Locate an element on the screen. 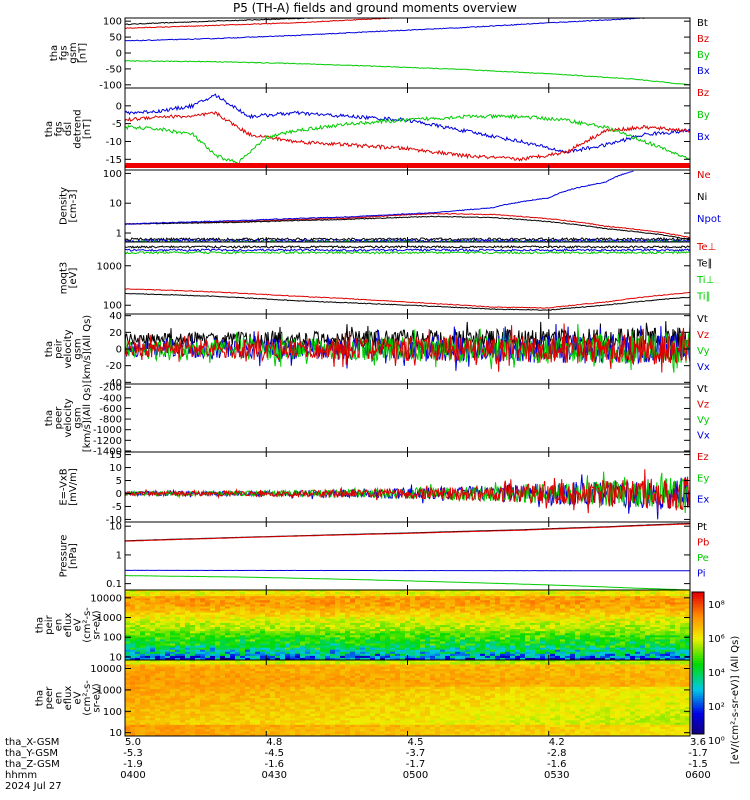  panel-frame is located at coordinates (407, 487).